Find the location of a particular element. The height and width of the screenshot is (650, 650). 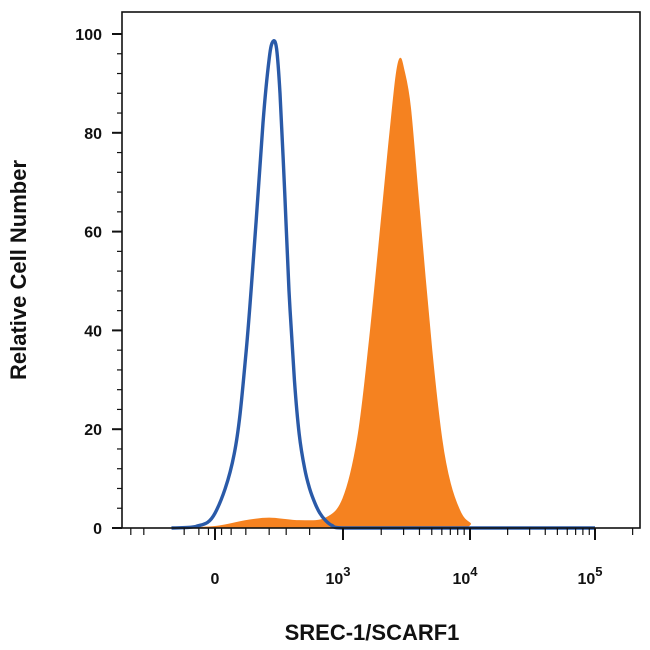

x-tick-label: 0 is located at coordinates (215, 579).